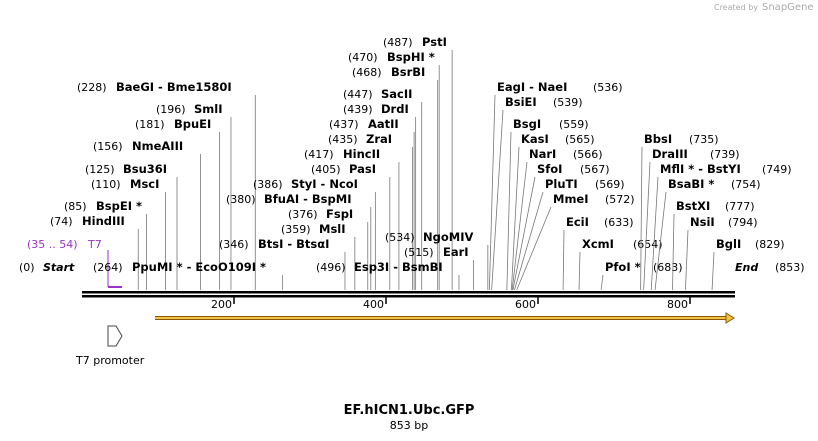  What do you see at coordinates (770, 244) in the screenshot?
I see `site-position: (829)` at bounding box center [770, 244].